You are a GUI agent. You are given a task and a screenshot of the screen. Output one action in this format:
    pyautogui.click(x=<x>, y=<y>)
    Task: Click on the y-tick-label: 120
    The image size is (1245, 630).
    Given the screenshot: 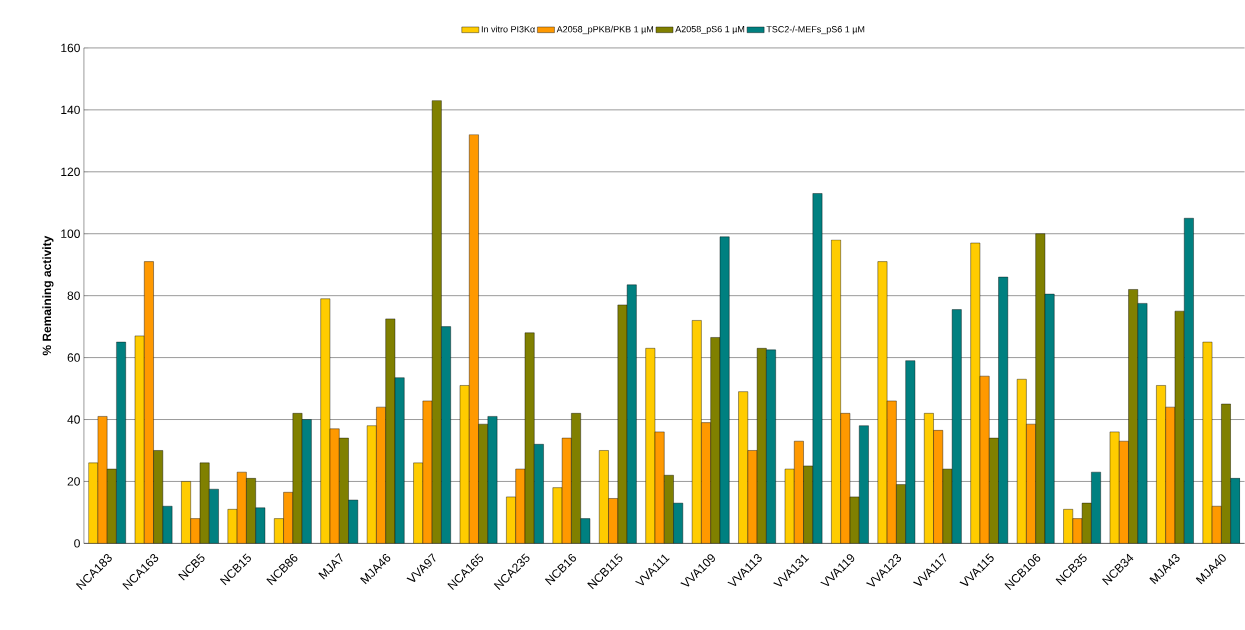 What is the action you would take?
    pyautogui.click(x=70, y=171)
    